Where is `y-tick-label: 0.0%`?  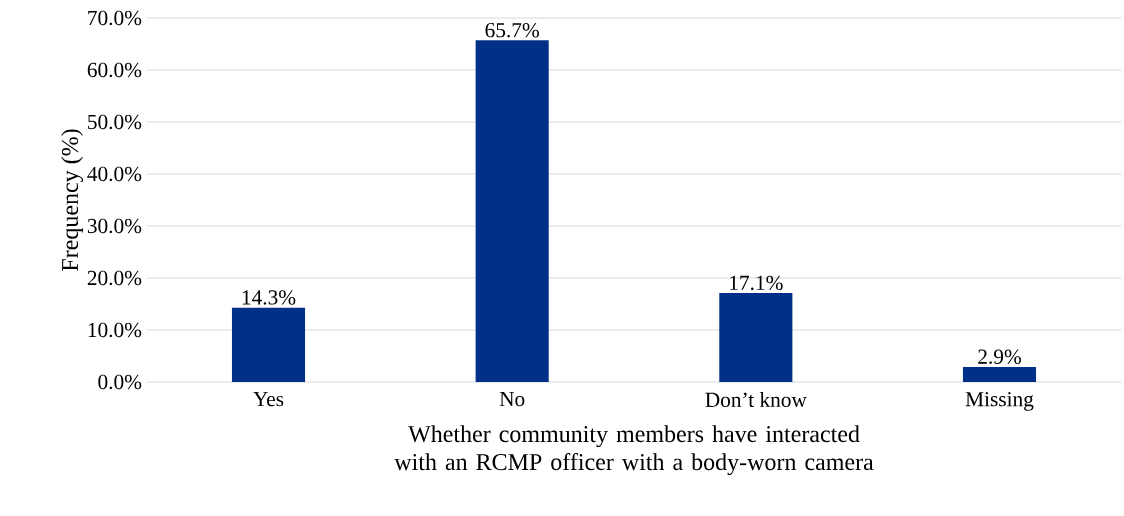 y-tick-label: 0.0% is located at coordinates (120, 382).